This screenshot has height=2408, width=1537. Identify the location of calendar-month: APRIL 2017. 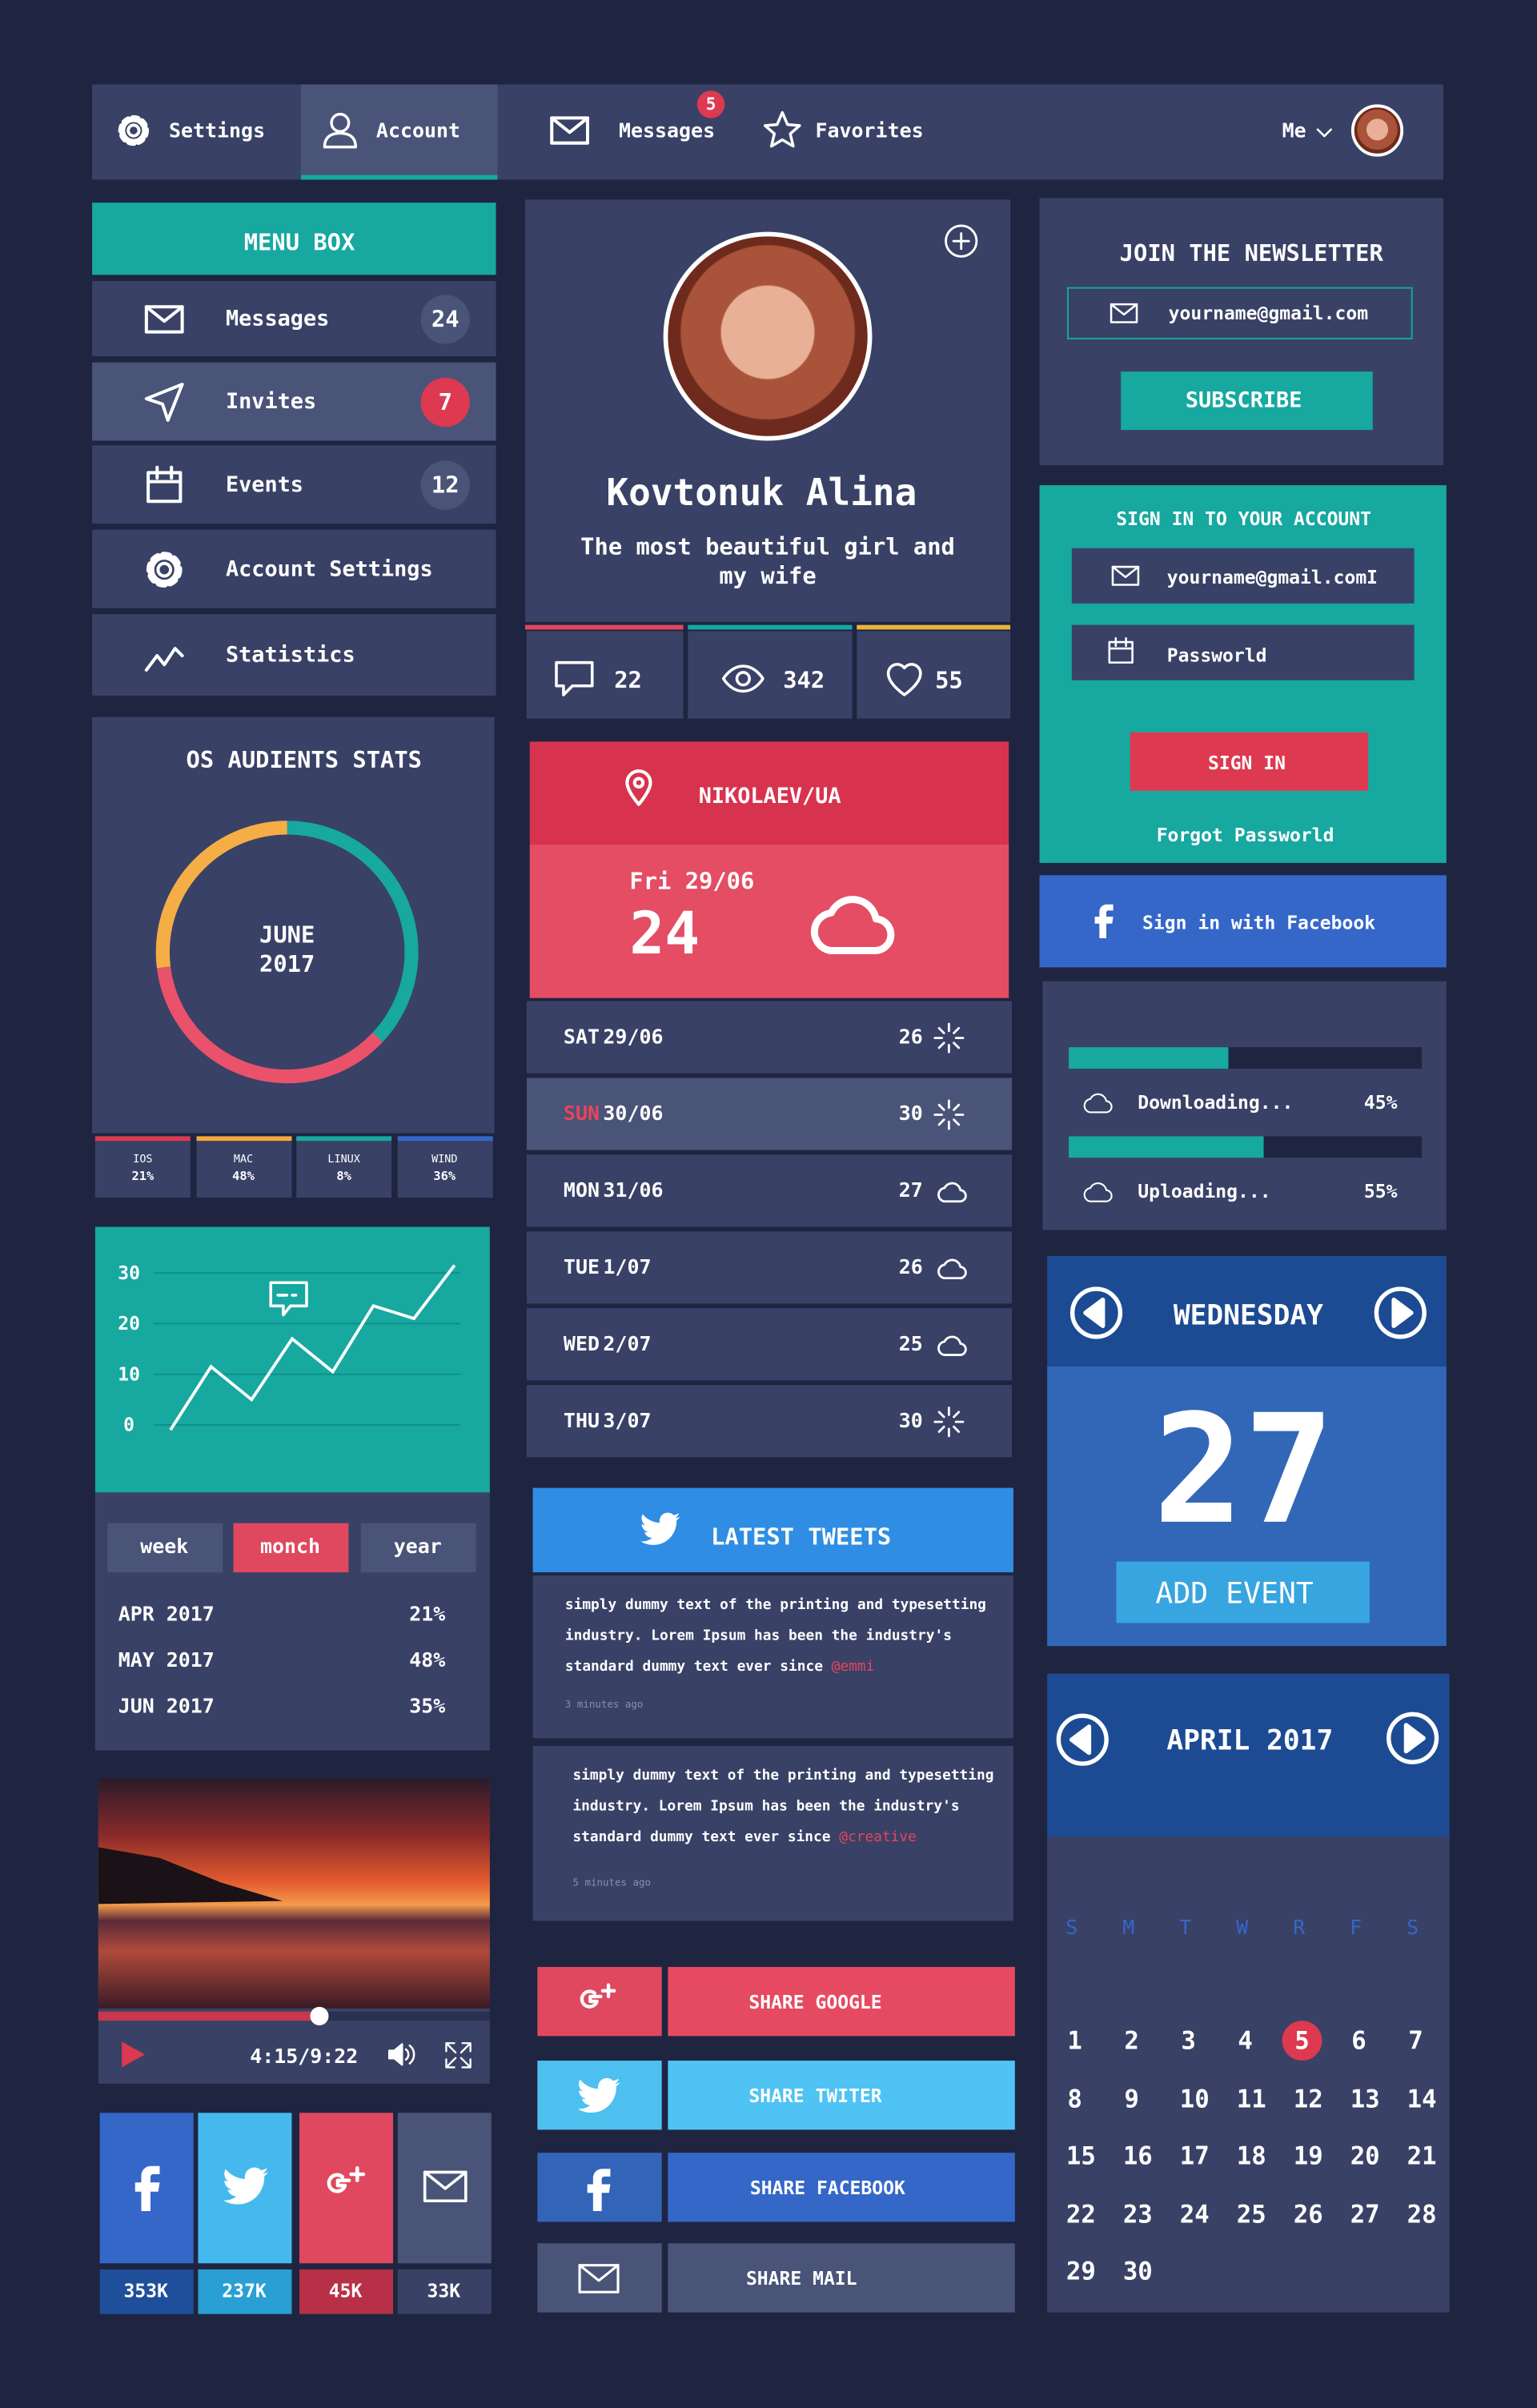
(1250, 1741).